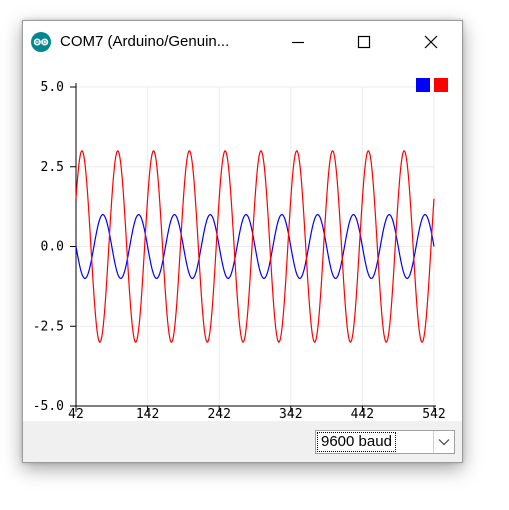 Image resolution: width=509 pixels, height=510 pixels. I want to click on y-tick-label: 0.0, so click(52, 247).